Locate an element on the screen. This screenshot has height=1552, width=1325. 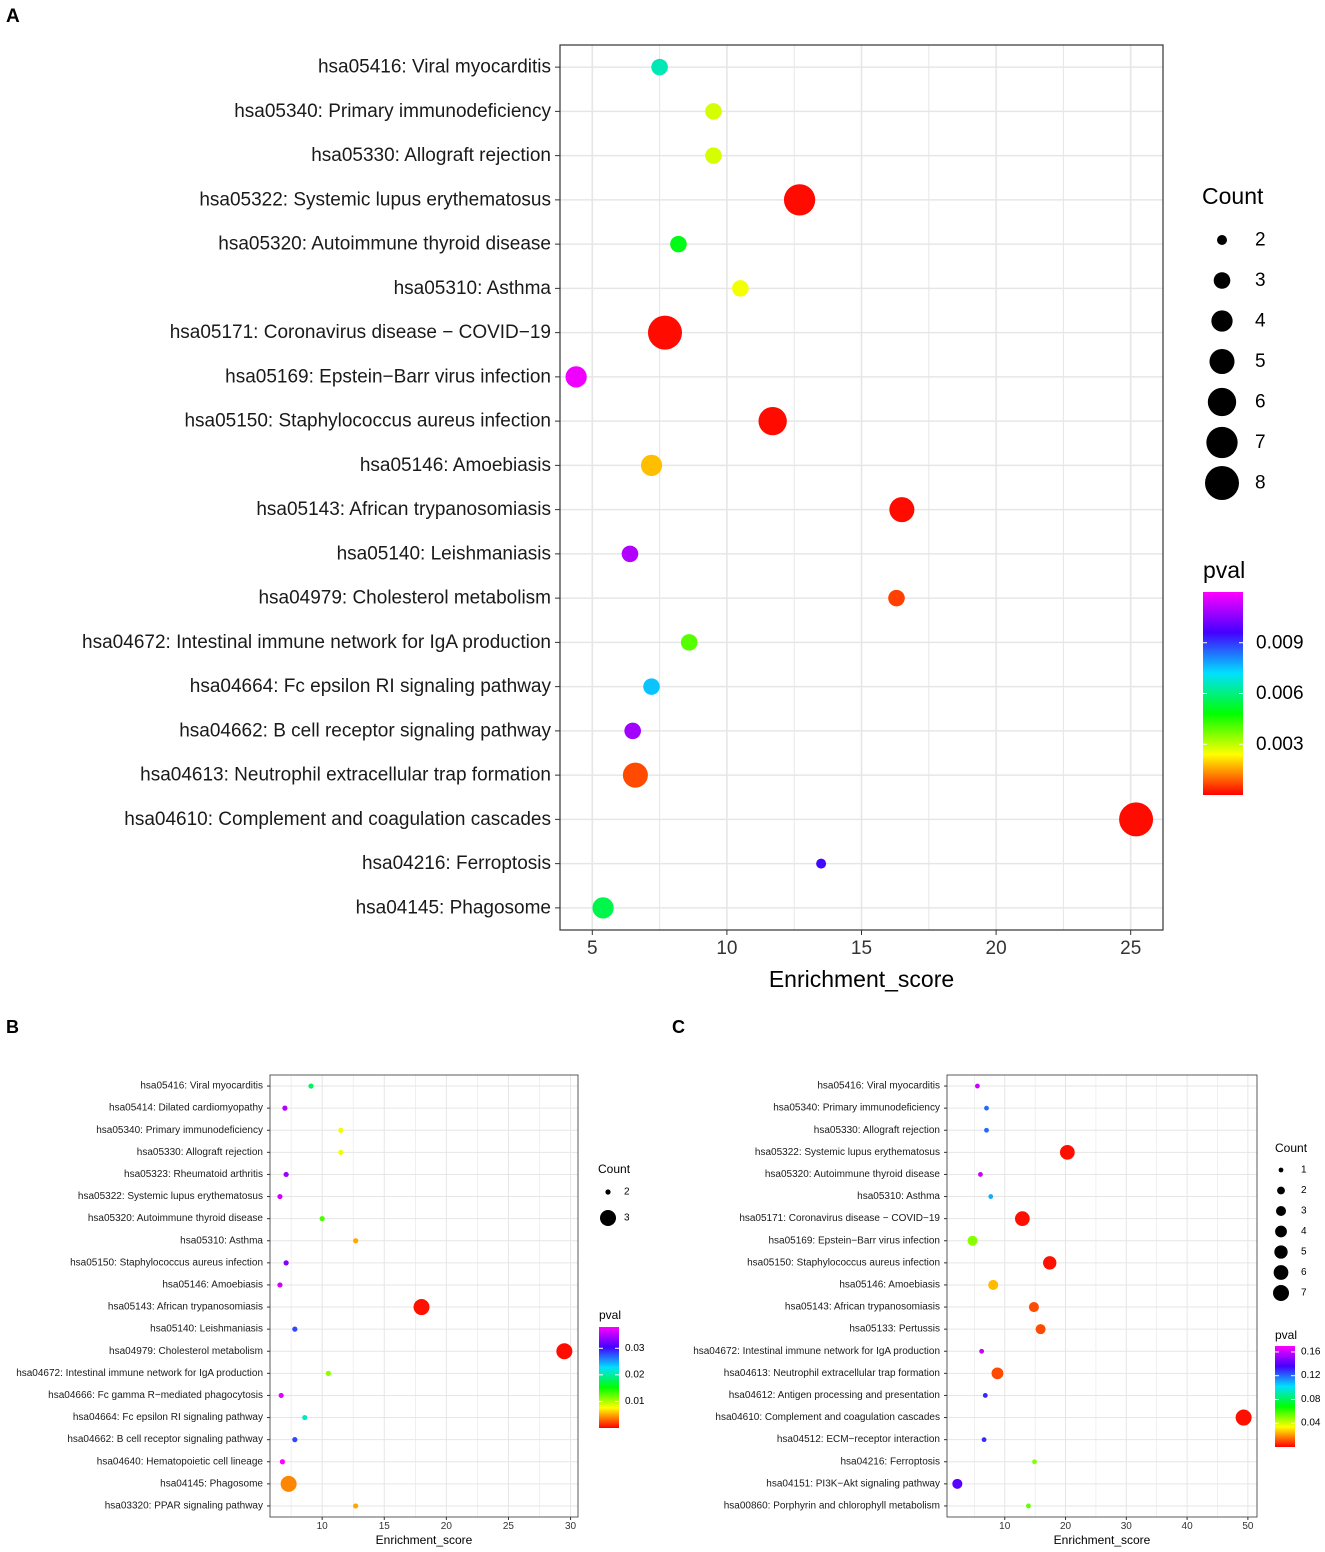
size-legend-label: 4 is located at coordinates (1304, 1231).